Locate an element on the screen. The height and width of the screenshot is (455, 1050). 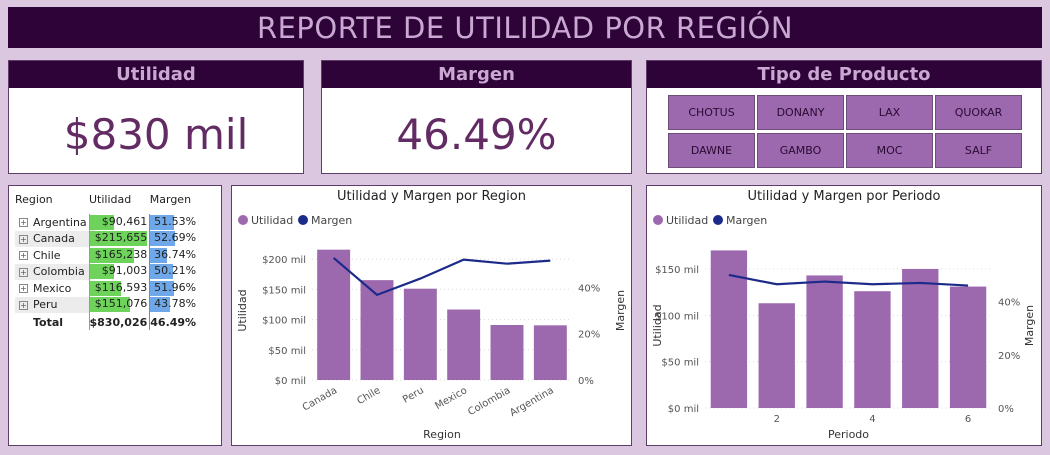
margen-cell: 51.96% is located at coordinates (174, 288).